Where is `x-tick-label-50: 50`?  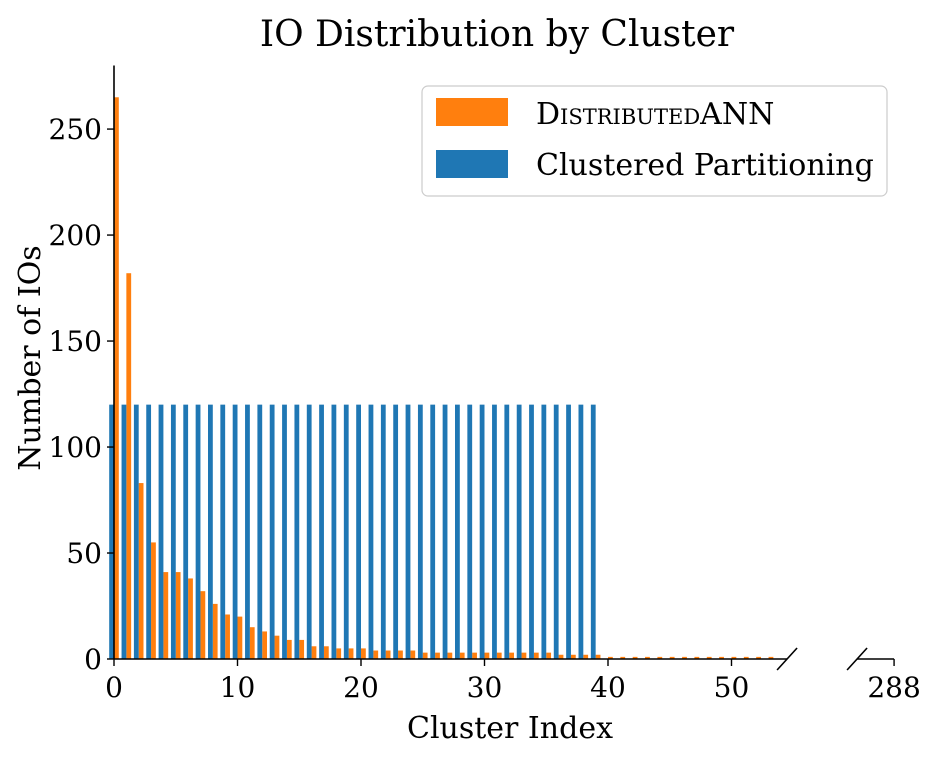
x-tick-label-50: 50 is located at coordinates (732, 687).